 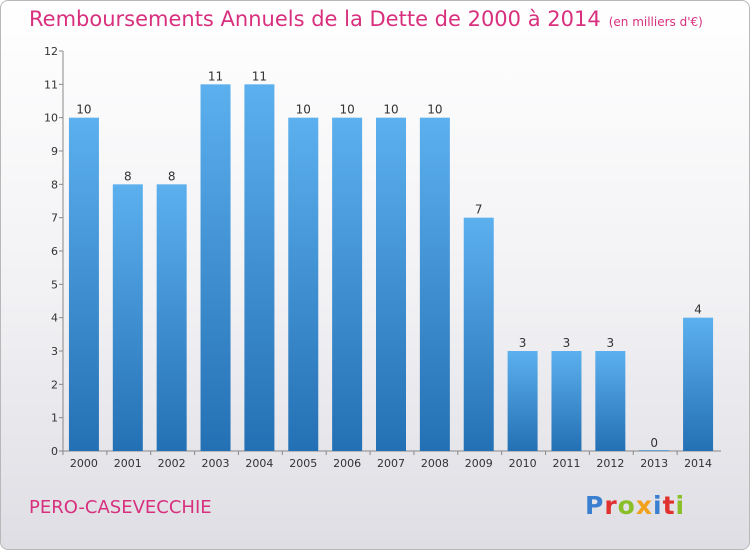 What do you see at coordinates (523, 463) in the screenshot?
I see `x-tick-label: 2010` at bounding box center [523, 463].